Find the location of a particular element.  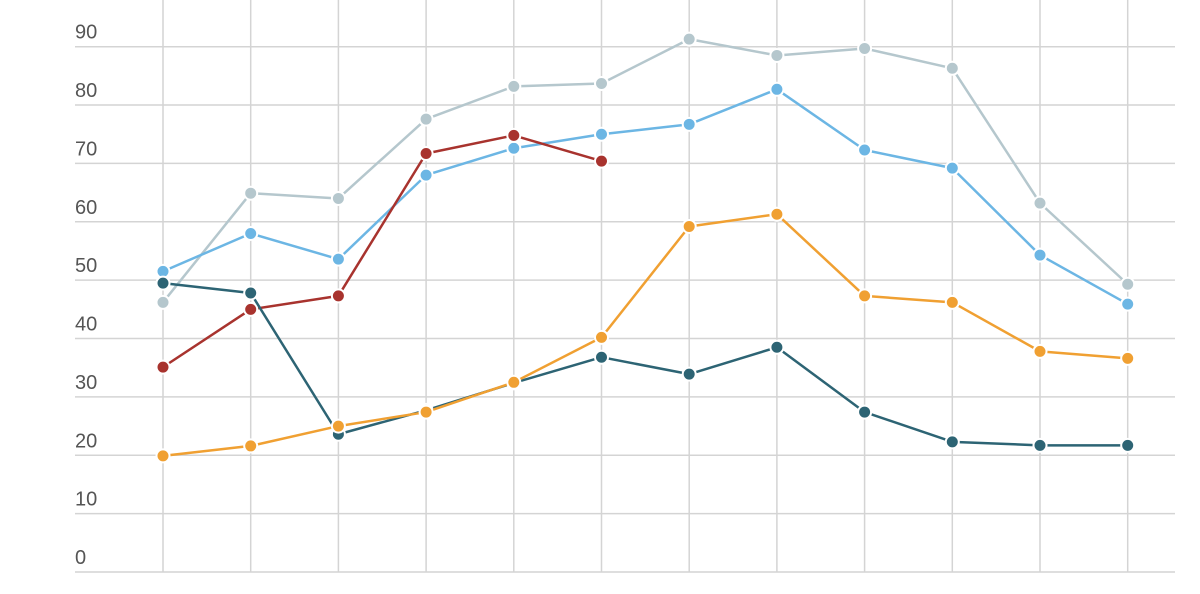

line is located at coordinates (382, 251).